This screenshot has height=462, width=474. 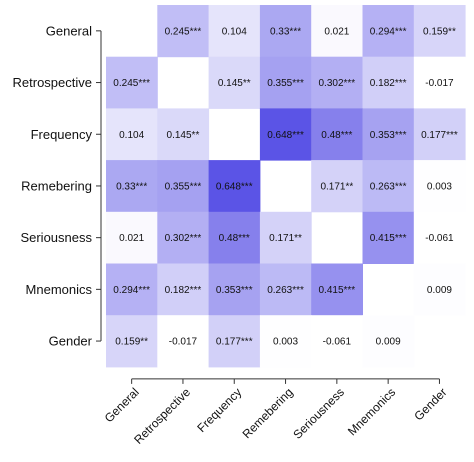 I want to click on cell-label-frequency-retrospective: 0.145**, so click(x=183, y=135).